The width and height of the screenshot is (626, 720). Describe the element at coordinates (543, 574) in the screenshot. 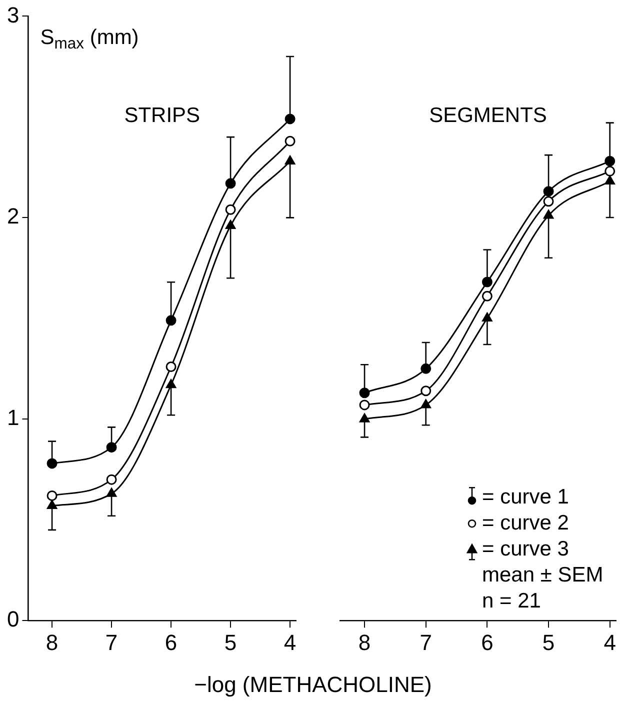

I see `annotation: mean ± SEM` at that location.